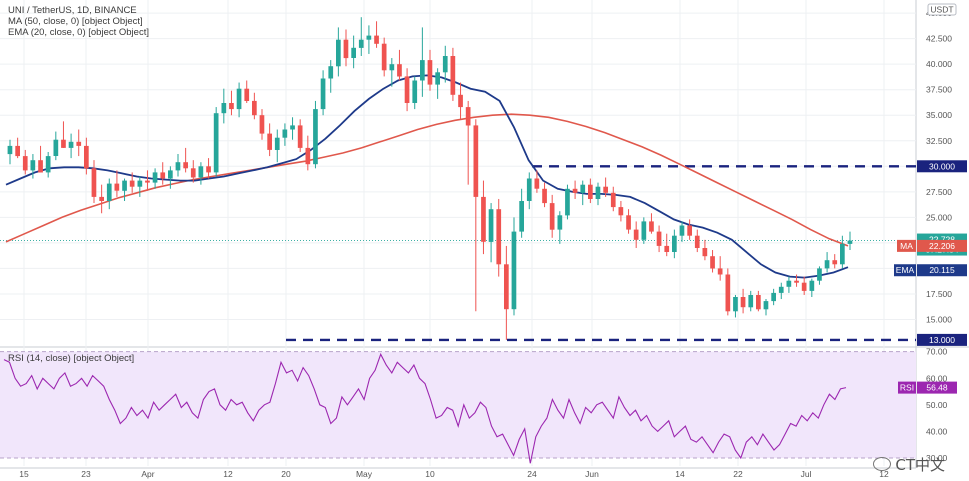  Describe the element at coordinates (738, 474) in the screenshot. I see `time-tick-label: 22` at that location.